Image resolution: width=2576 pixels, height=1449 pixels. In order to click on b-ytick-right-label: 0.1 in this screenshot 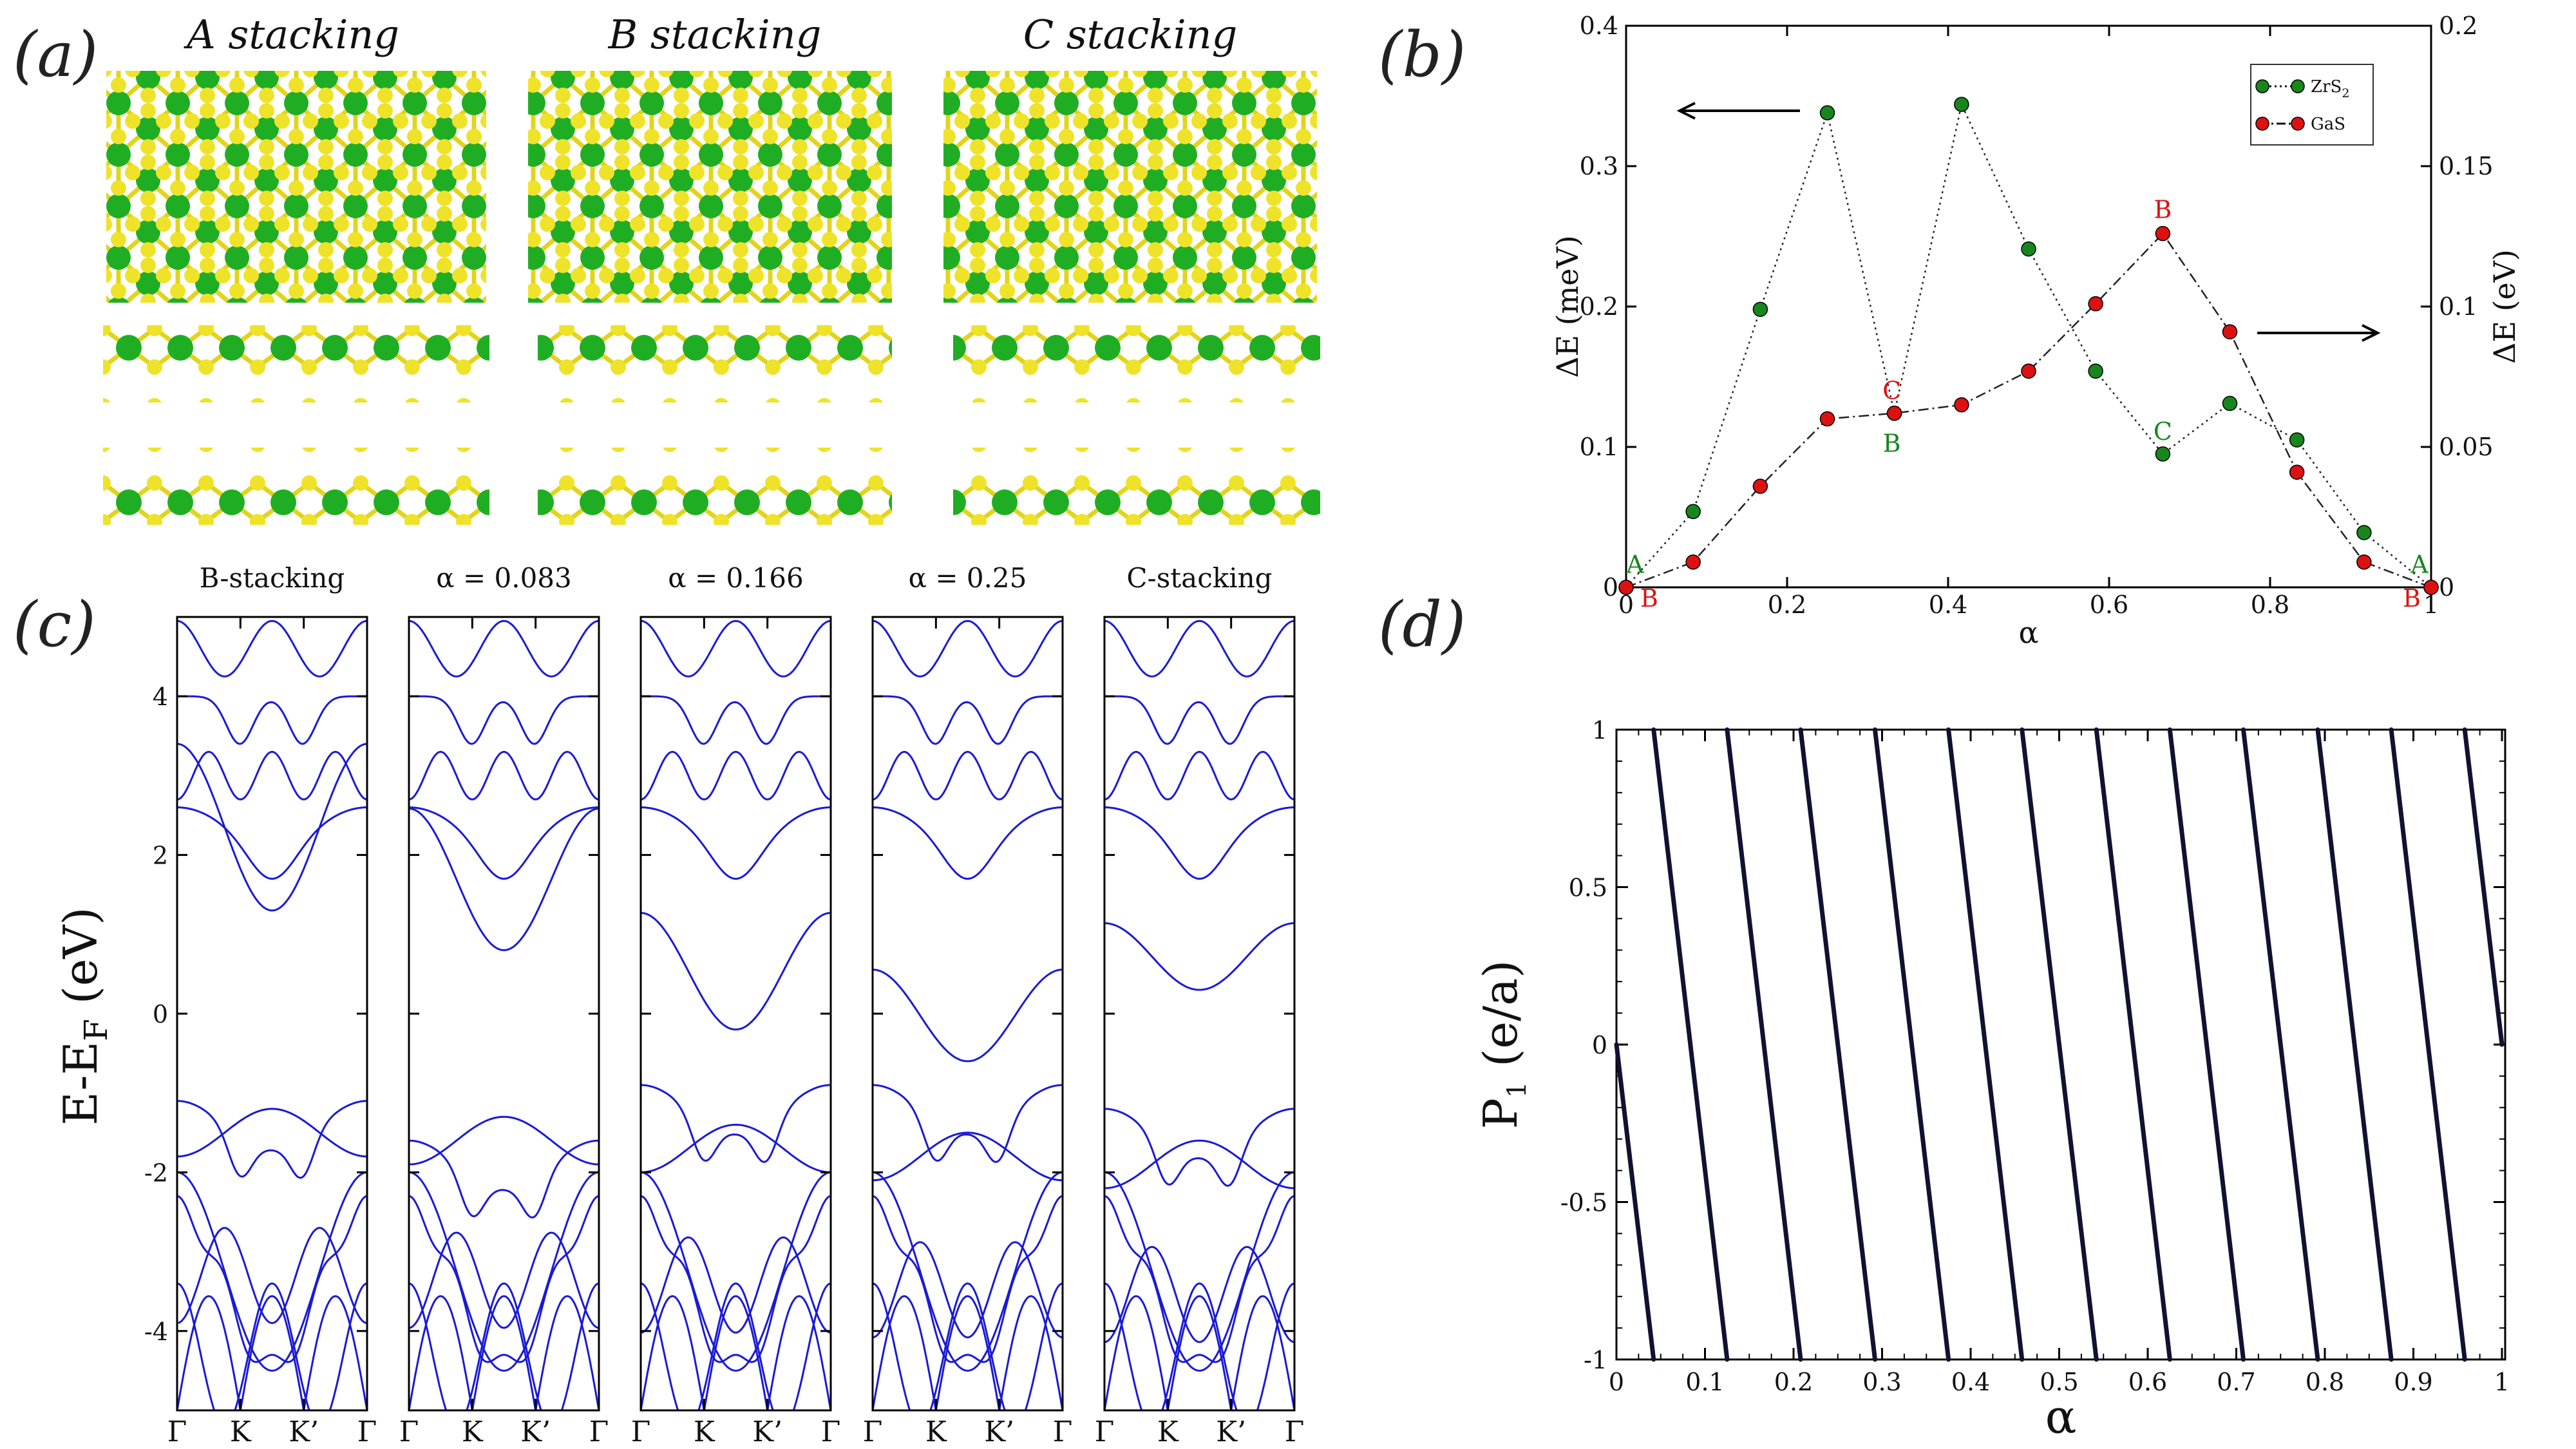, I will do `click(2458, 306)`.